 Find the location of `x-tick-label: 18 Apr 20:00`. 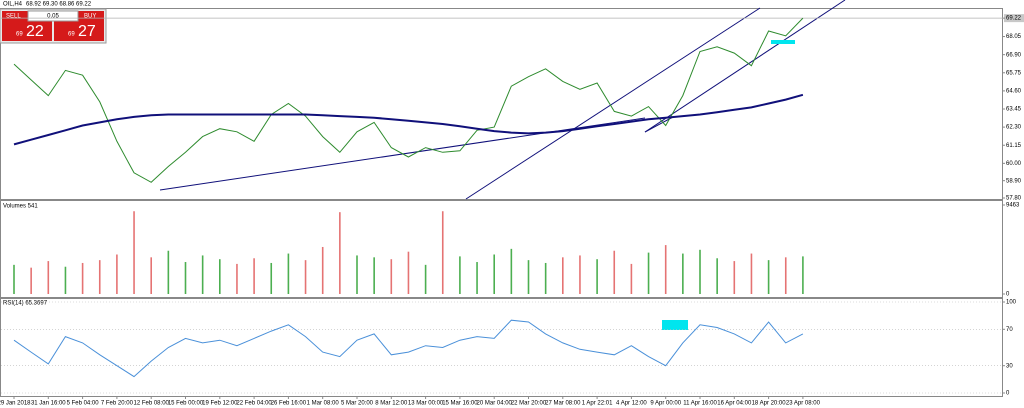

x-tick-label: 18 Apr 20:00 is located at coordinates (769, 404).